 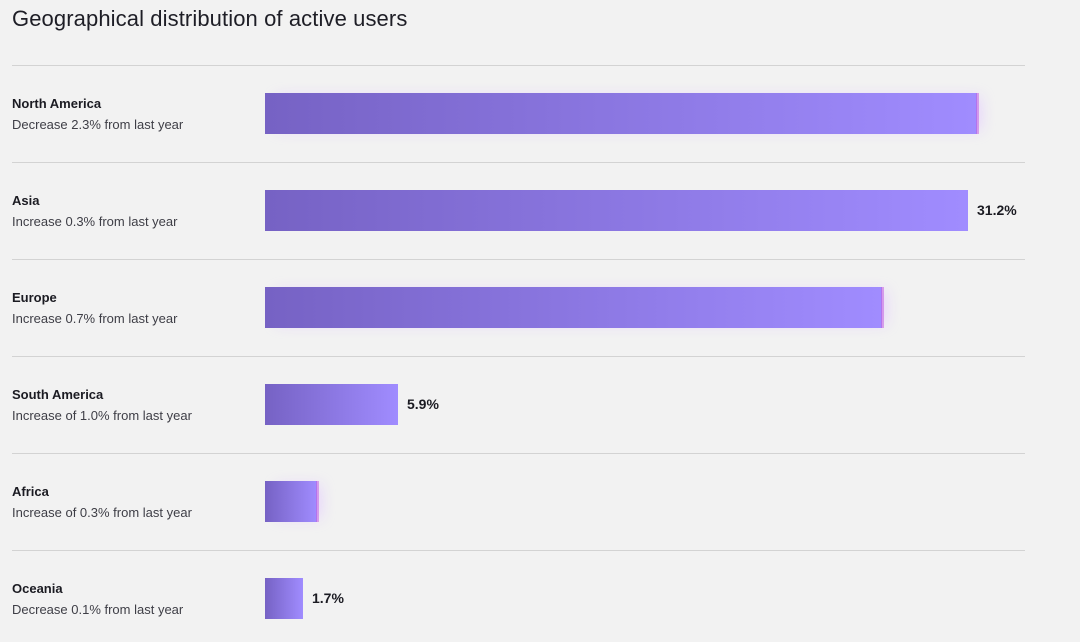 I want to click on change-label: Decrease 2.3% from last year, so click(x=98, y=124).